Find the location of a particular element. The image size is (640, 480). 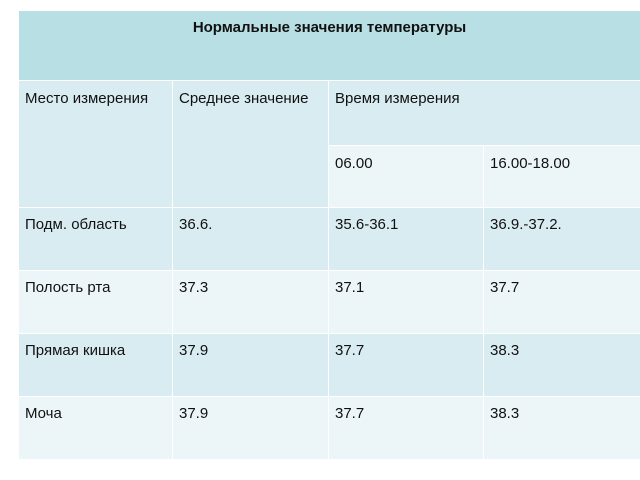

header-cell: Среднее значение is located at coordinates (250, 144).